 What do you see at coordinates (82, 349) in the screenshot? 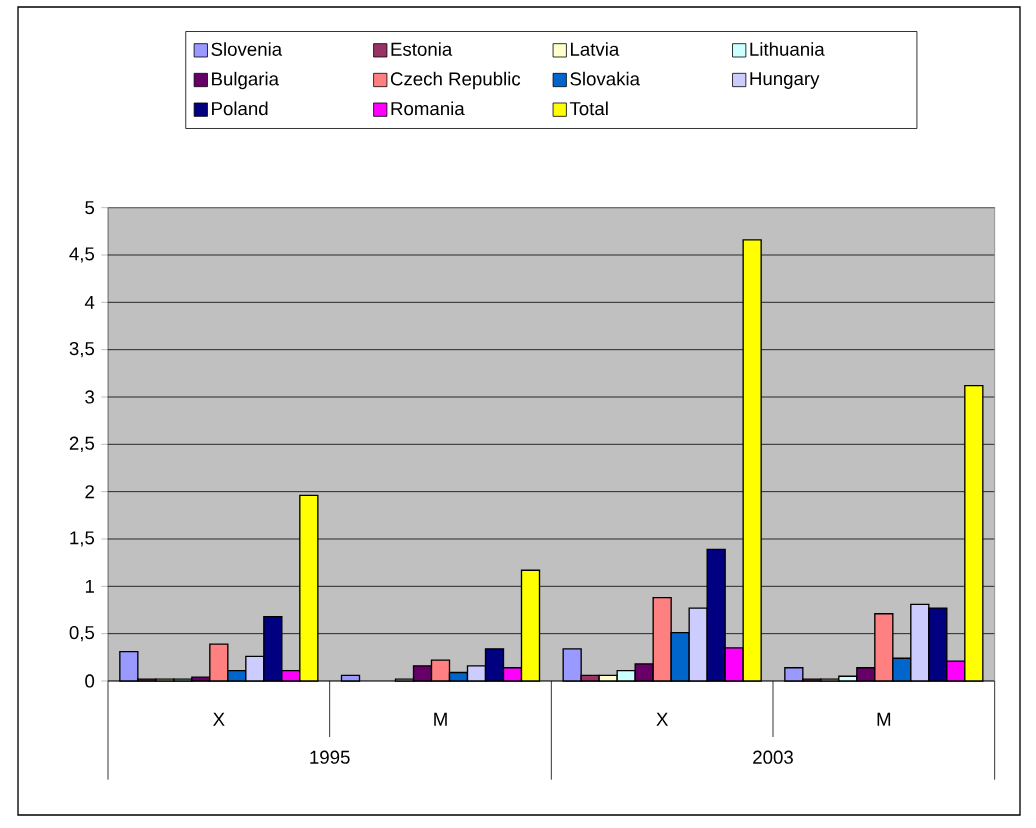
I see `y-tick-label: 3,5` at bounding box center [82, 349].